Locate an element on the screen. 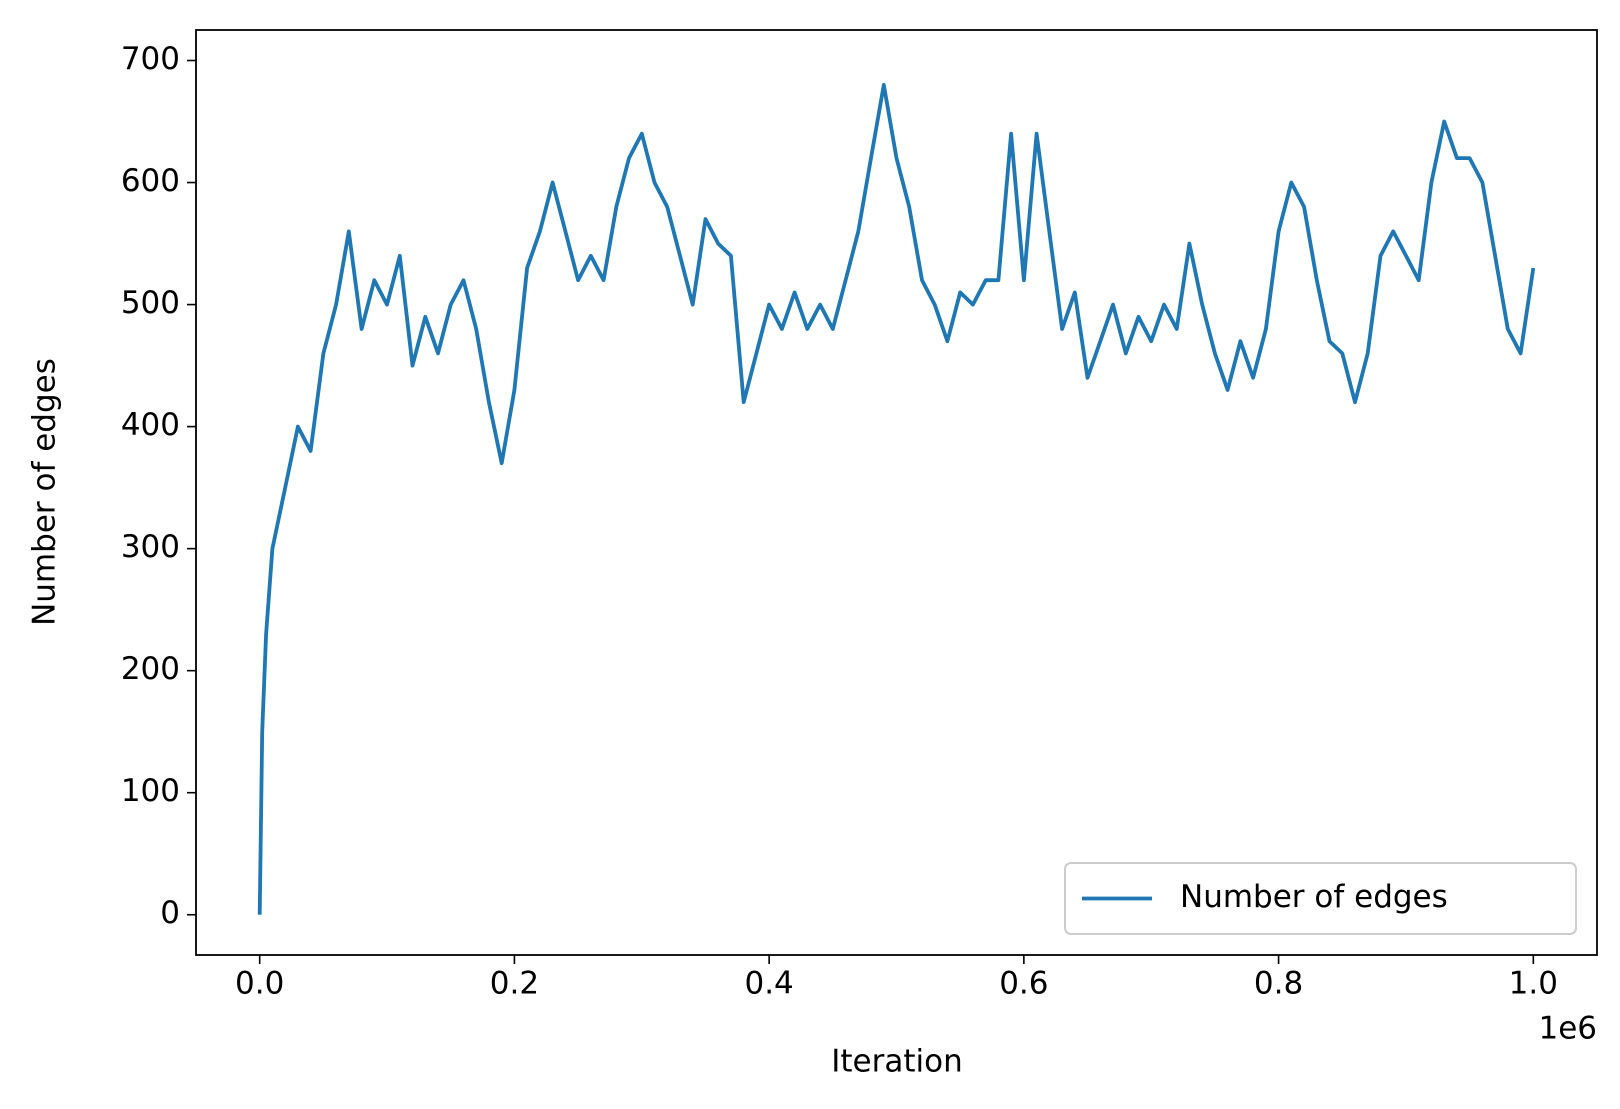 The width and height of the screenshot is (1620, 1109). y-tick-label: 700 is located at coordinates (150, 59).